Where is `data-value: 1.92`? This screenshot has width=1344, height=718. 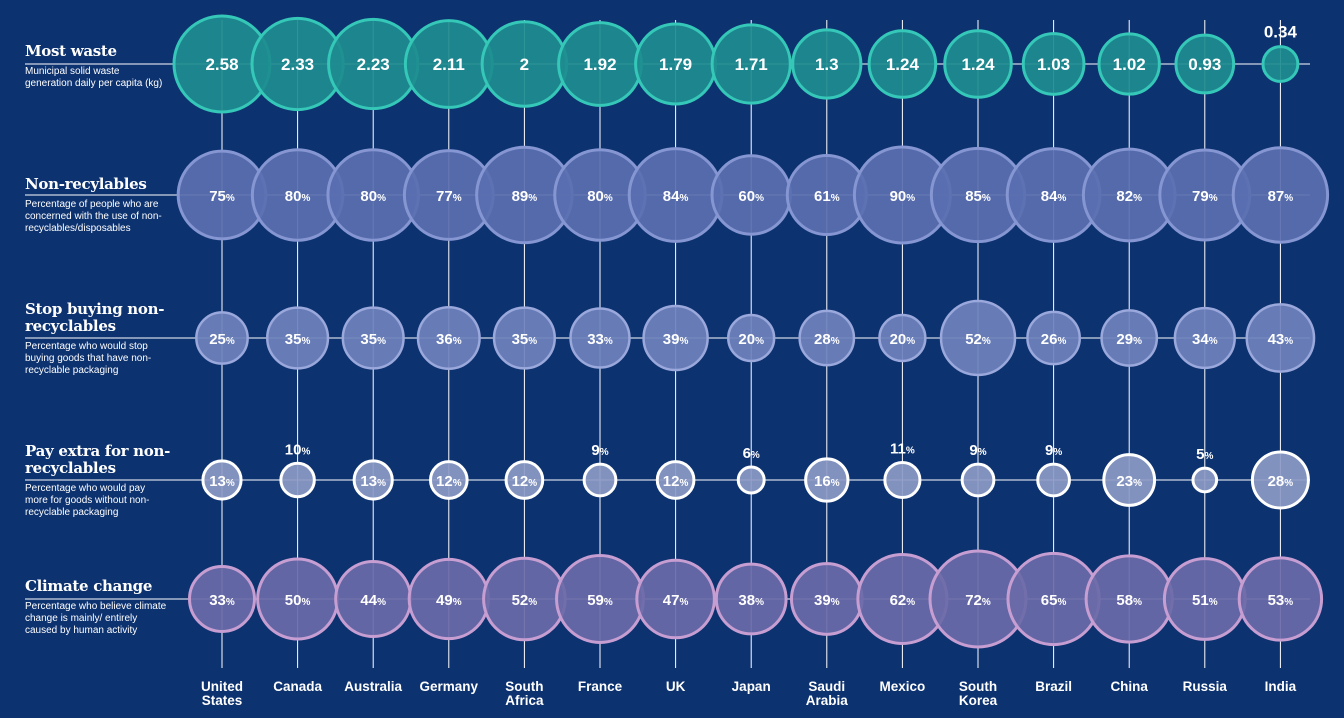
data-value: 1.92 is located at coordinates (599, 64).